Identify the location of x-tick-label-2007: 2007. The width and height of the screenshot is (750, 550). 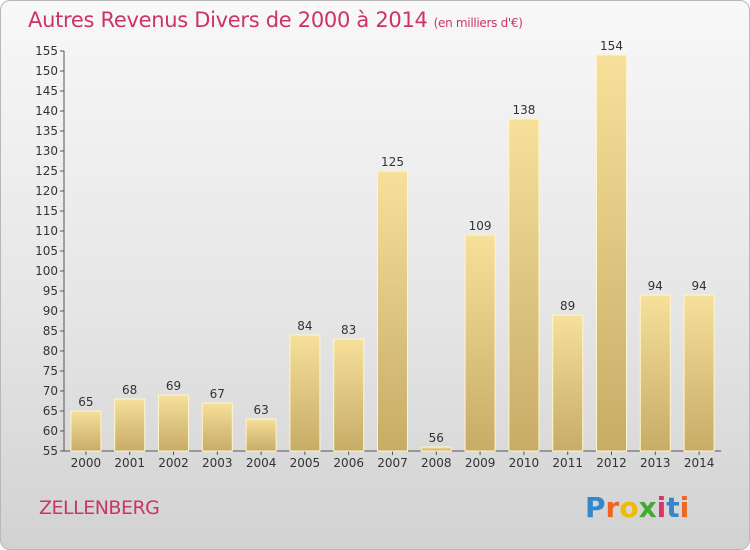
(392, 463).